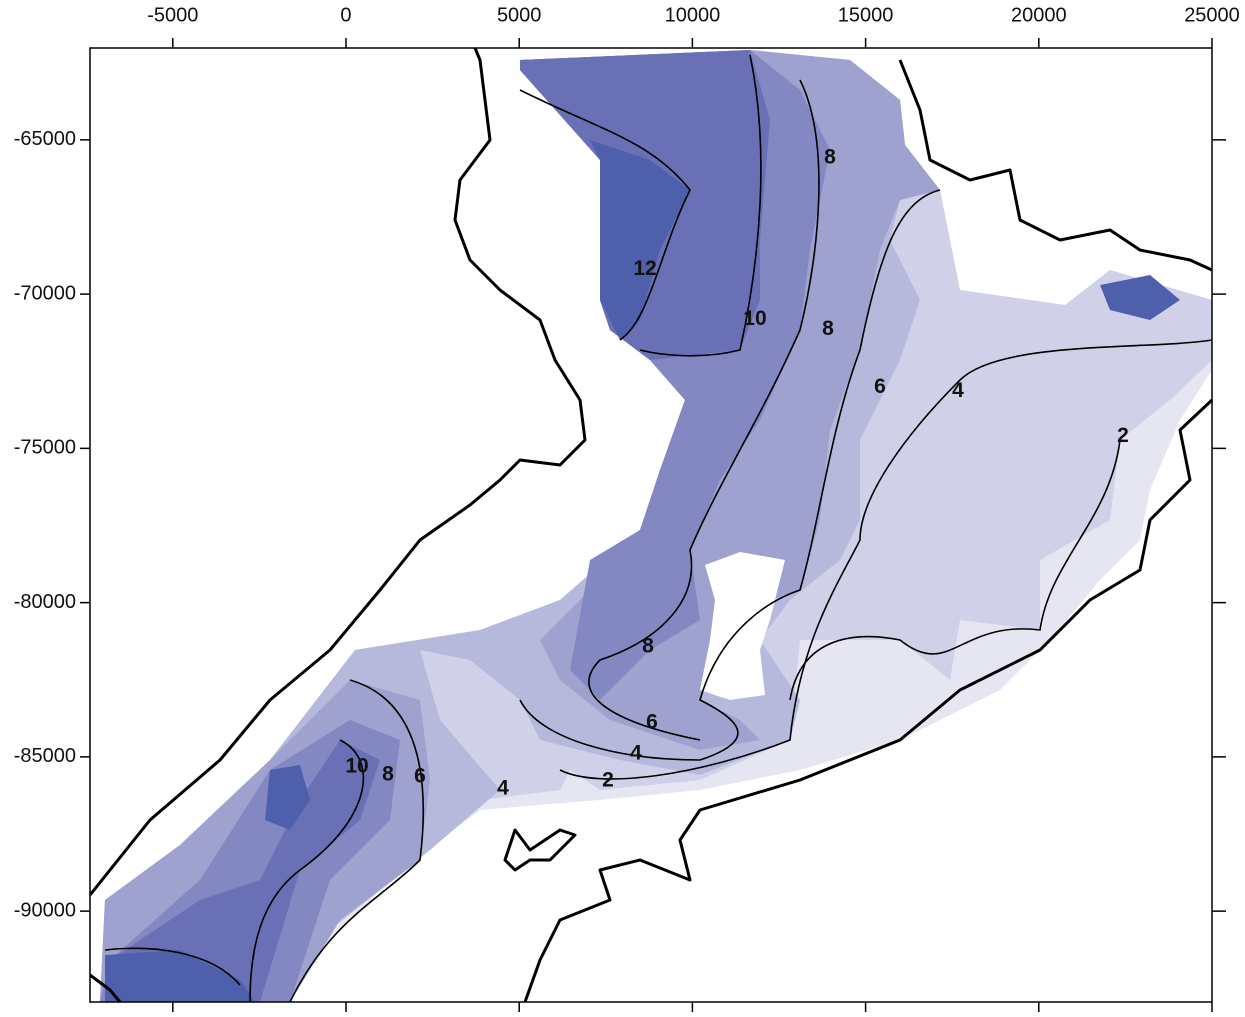 The width and height of the screenshot is (1245, 1017). I want to click on y-tick-label: -90000, so click(45, 910).